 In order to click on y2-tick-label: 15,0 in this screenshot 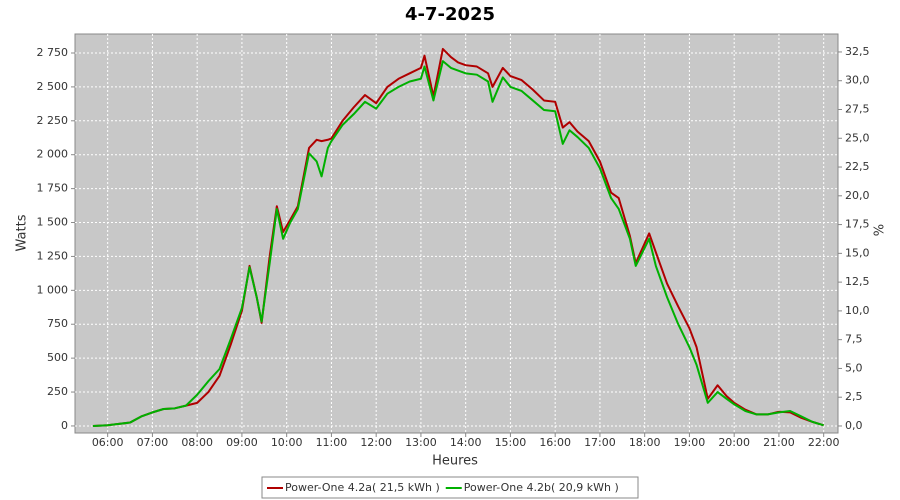, I will do `click(857, 252)`.